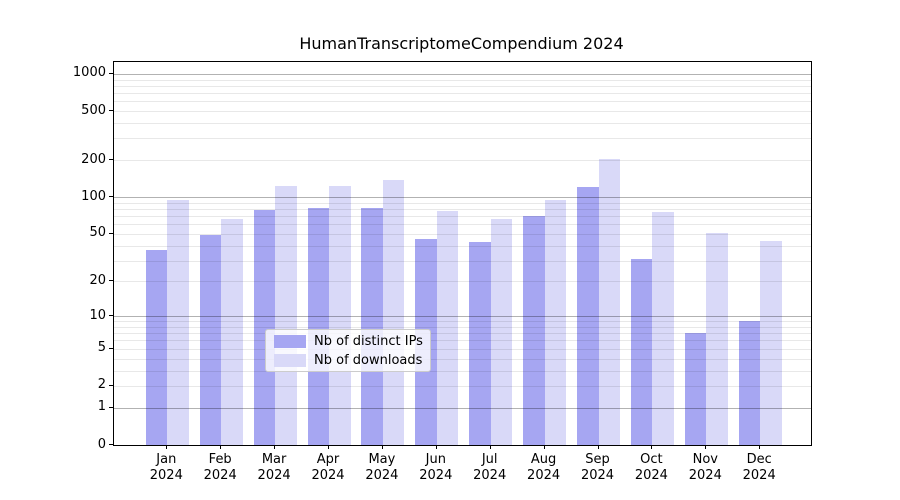  What do you see at coordinates (101, 444) in the screenshot?
I see `y-tick-label: 0` at bounding box center [101, 444].